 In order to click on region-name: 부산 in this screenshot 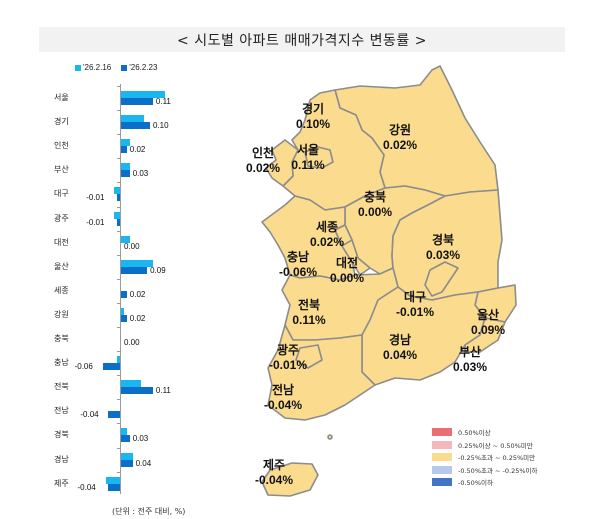, I will do `click(470, 352)`.